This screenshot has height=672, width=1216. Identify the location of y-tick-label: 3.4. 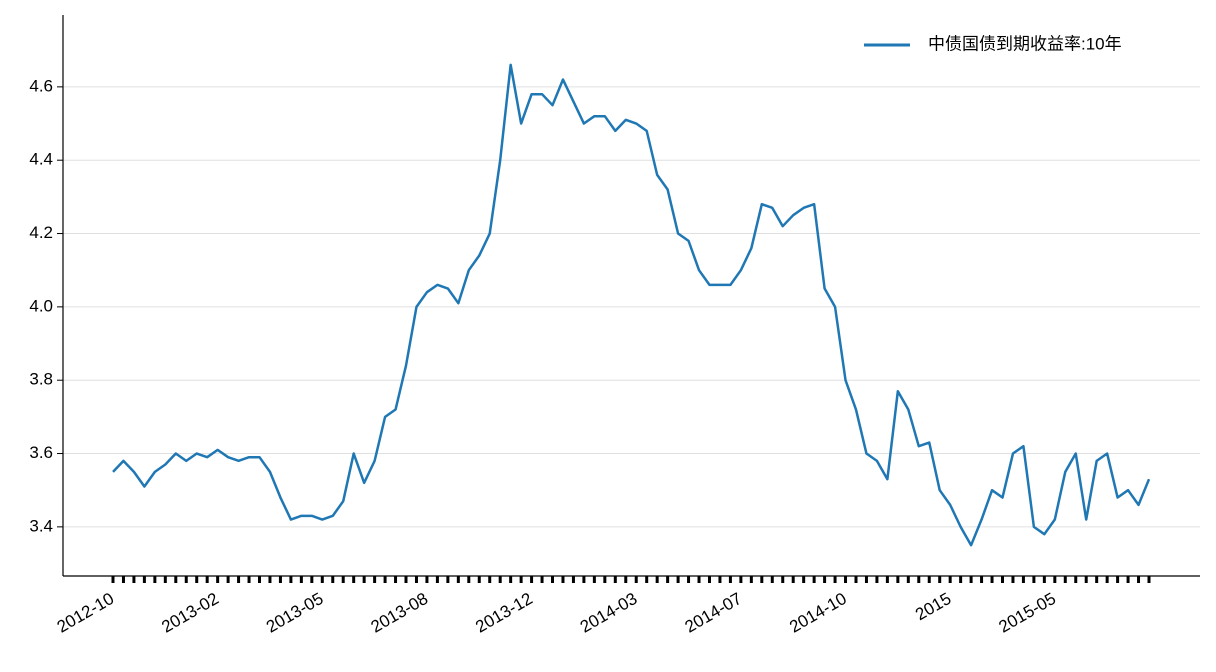
(41, 525).